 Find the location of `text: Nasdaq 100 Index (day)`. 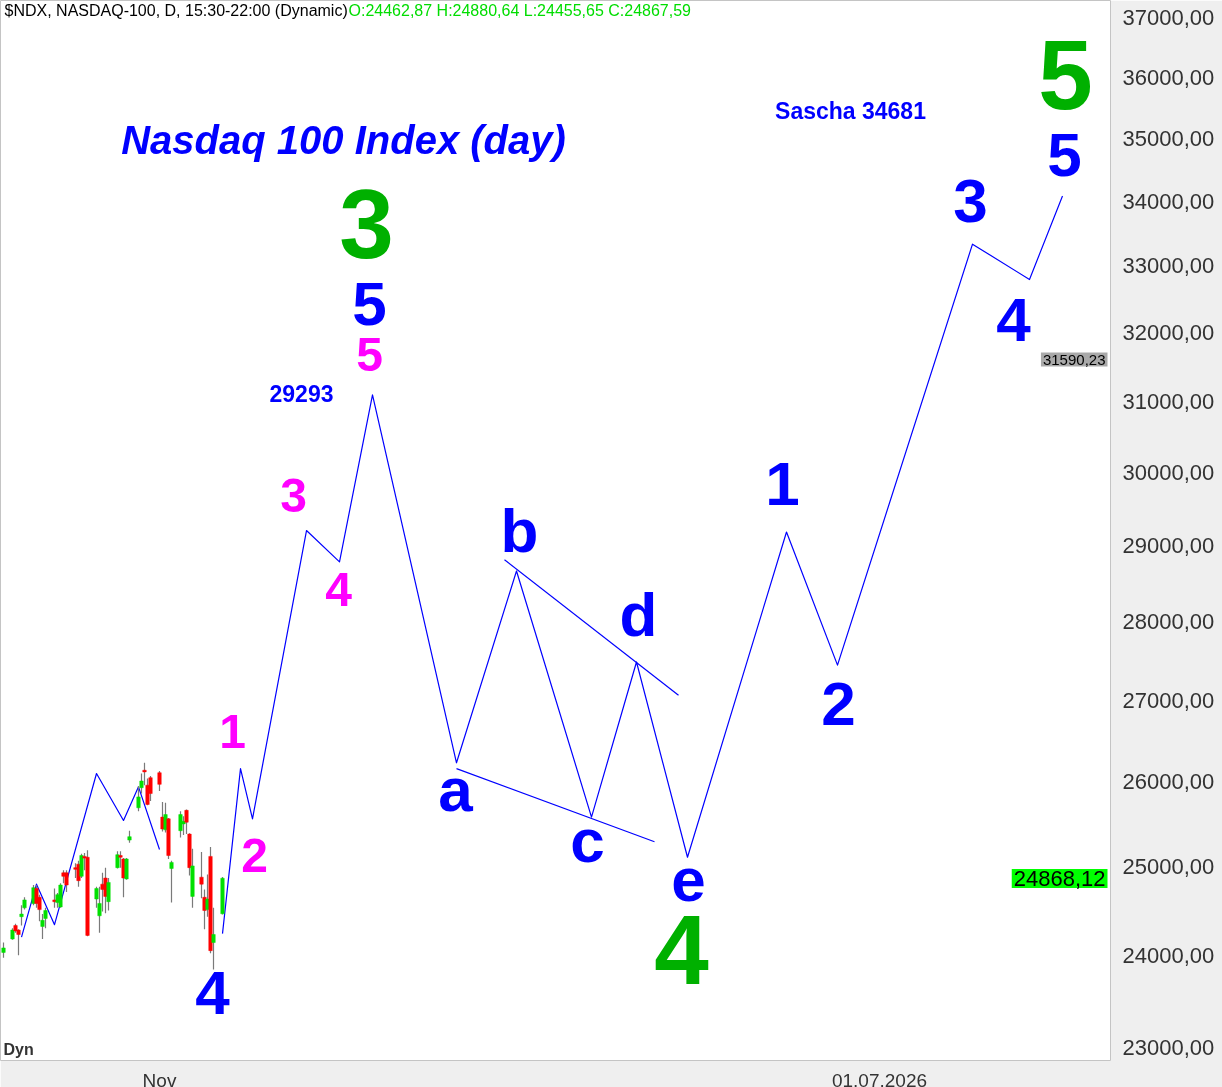

text: Nasdaq 100 Index (day) is located at coordinates (343, 139).